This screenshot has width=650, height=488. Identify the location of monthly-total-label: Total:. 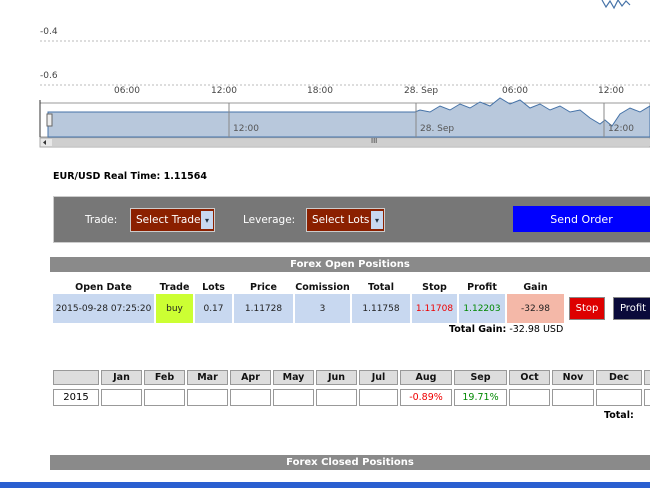
(619, 415).